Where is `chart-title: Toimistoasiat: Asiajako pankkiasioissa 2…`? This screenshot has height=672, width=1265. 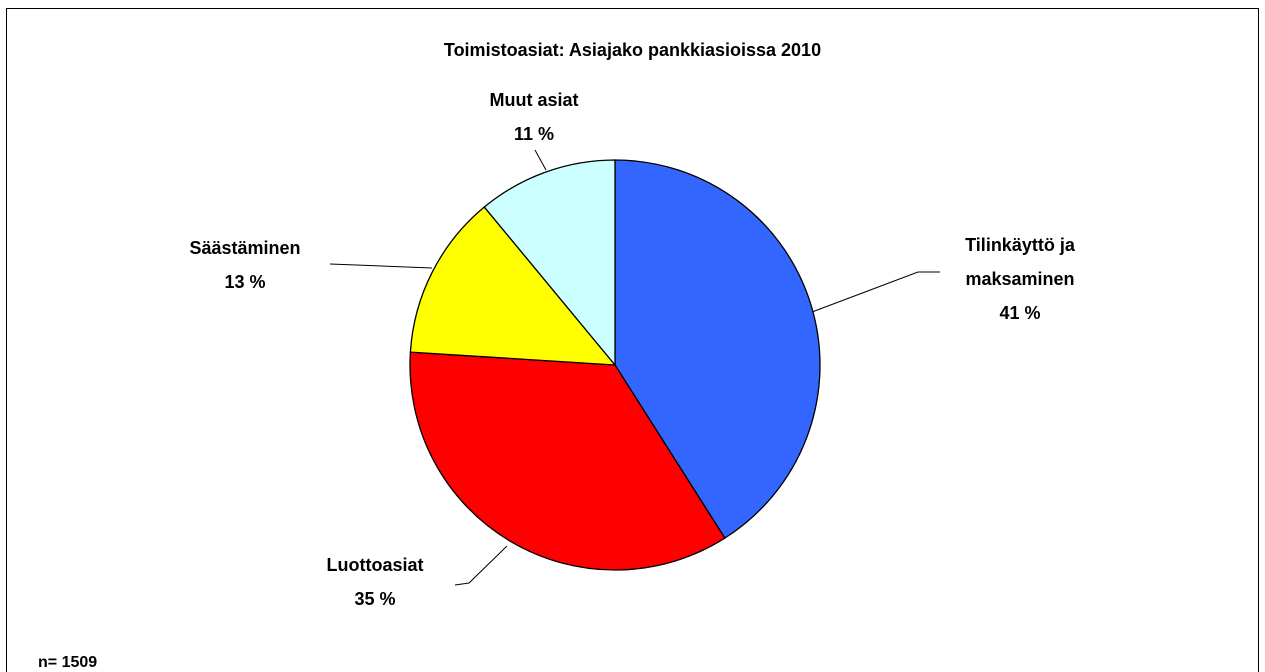
chart-title: Toimistoasiat: Asiajako pankkiasioissa 2… is located at coordinates (632, 50).